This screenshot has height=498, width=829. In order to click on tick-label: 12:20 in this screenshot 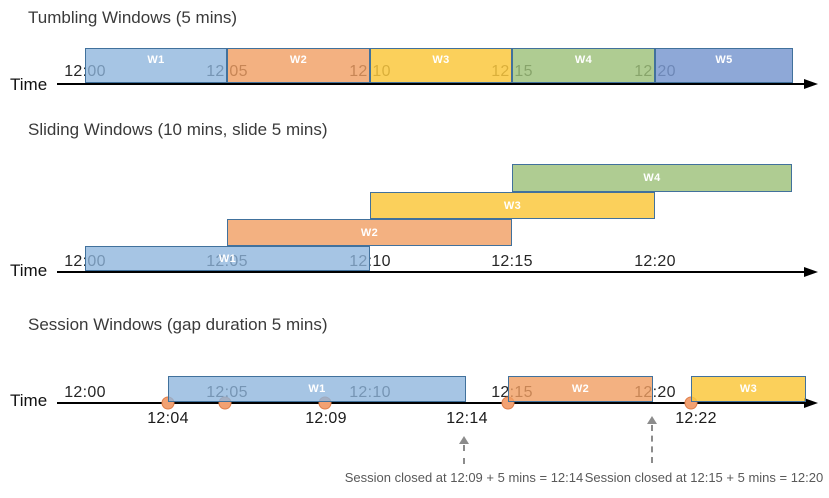, I will do `click(655, 261)`.